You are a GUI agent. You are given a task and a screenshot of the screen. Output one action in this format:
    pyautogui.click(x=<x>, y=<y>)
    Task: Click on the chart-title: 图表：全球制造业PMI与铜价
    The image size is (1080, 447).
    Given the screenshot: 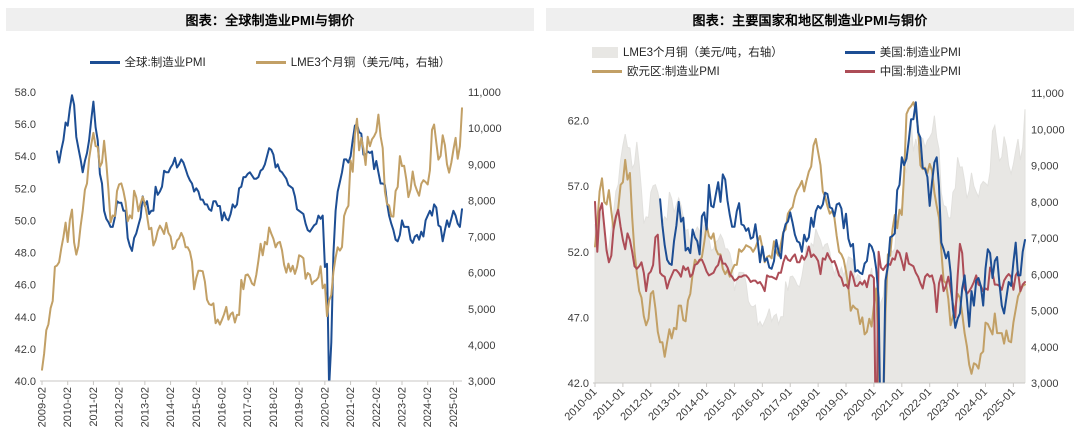 What is the action you would take?
    pyautogui.click(x=270, y=20)
    